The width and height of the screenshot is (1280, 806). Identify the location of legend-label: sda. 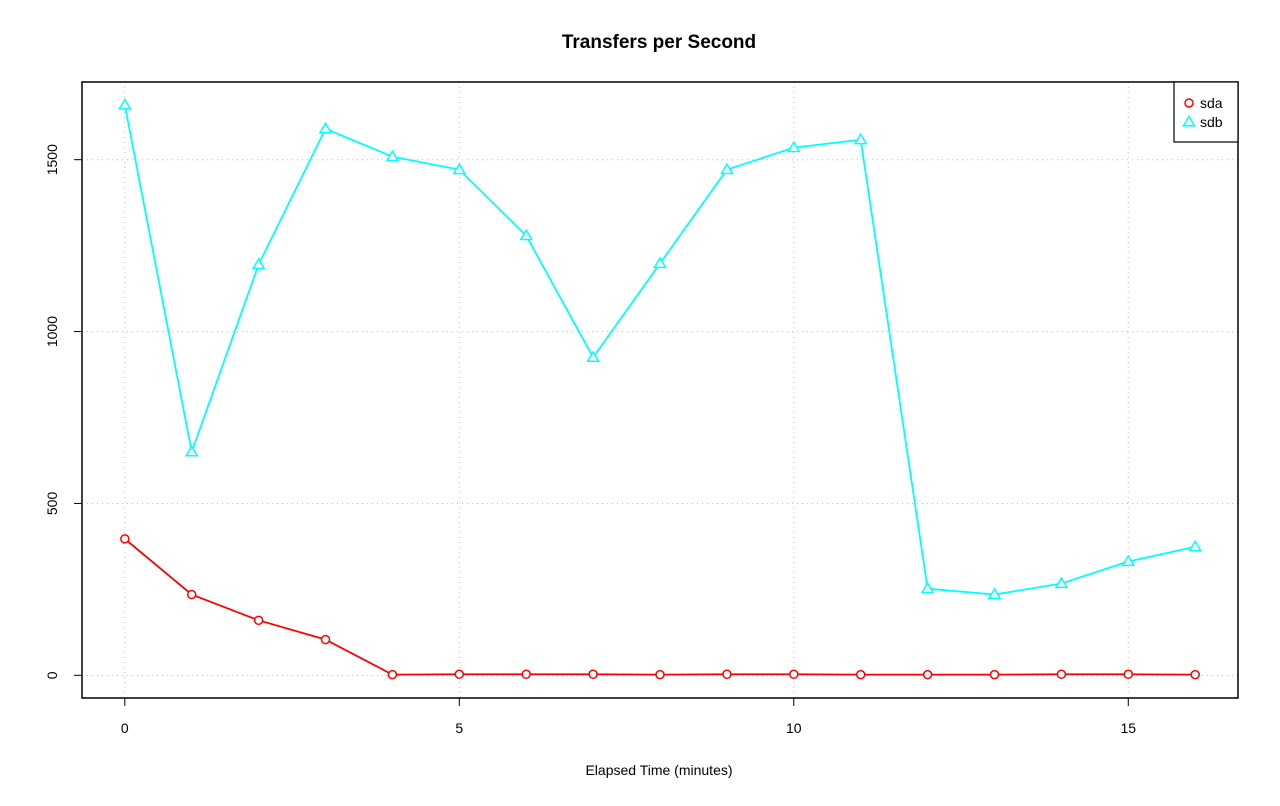
(1211, 103).